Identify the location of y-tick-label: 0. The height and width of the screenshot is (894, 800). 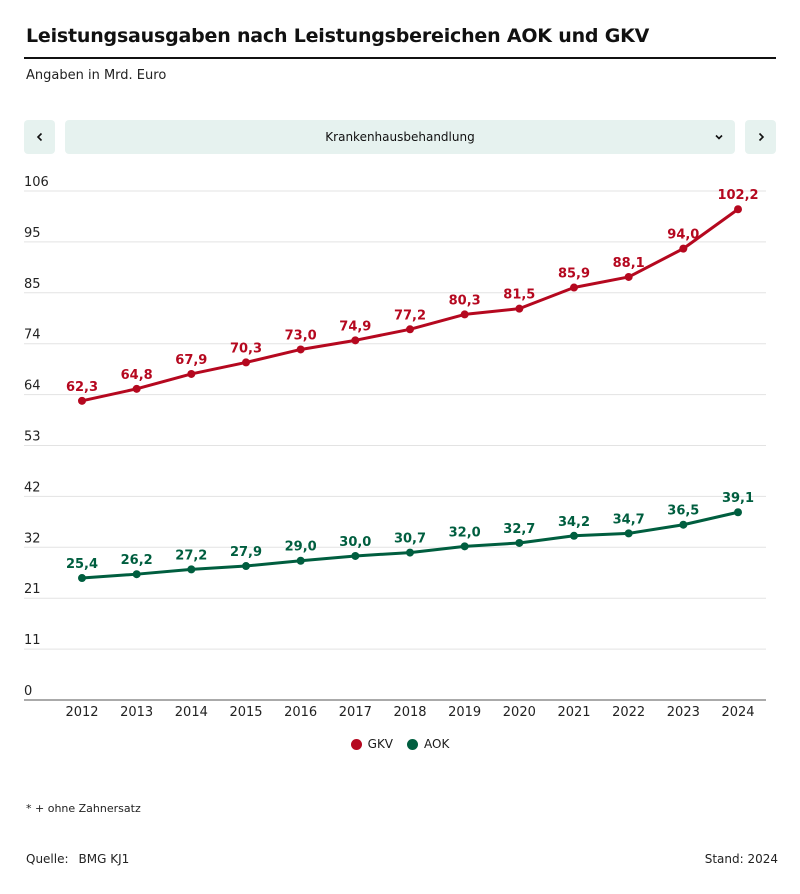
(28, 691).